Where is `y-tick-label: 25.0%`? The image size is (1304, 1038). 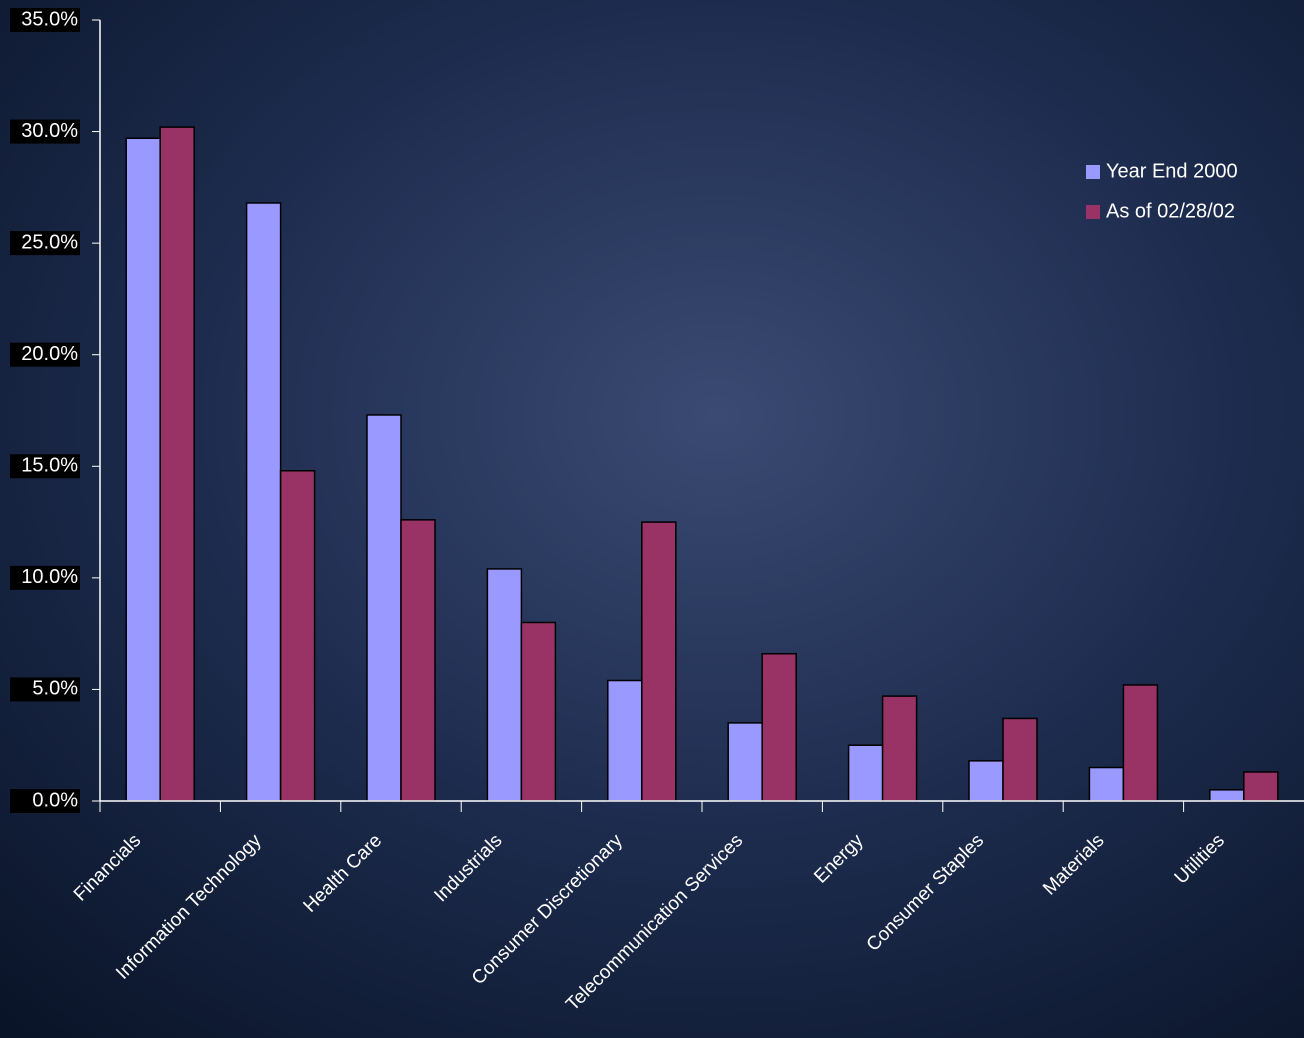
y-tick-label: 25.0% is located at coordinates (49, 242).